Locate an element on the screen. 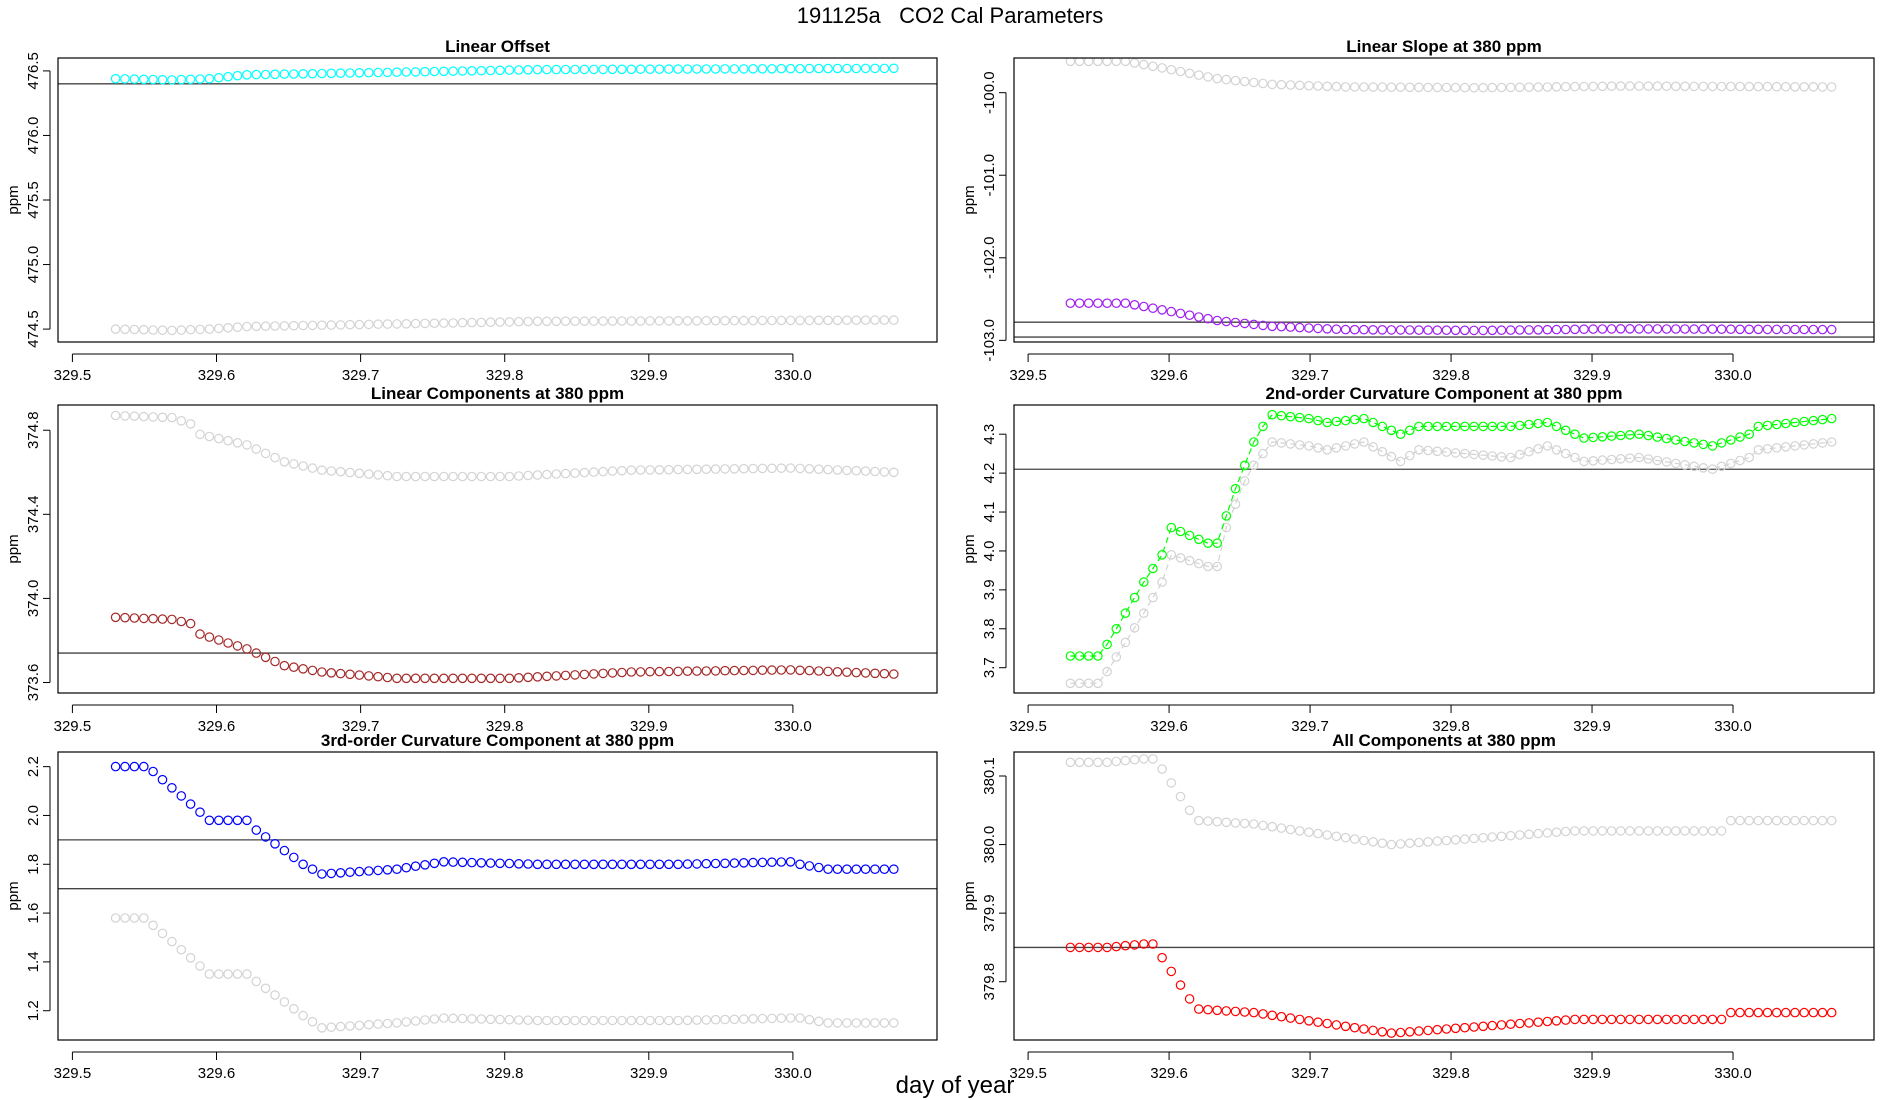  y-tick-label: 380.0 is located at coordinates (989, 845).